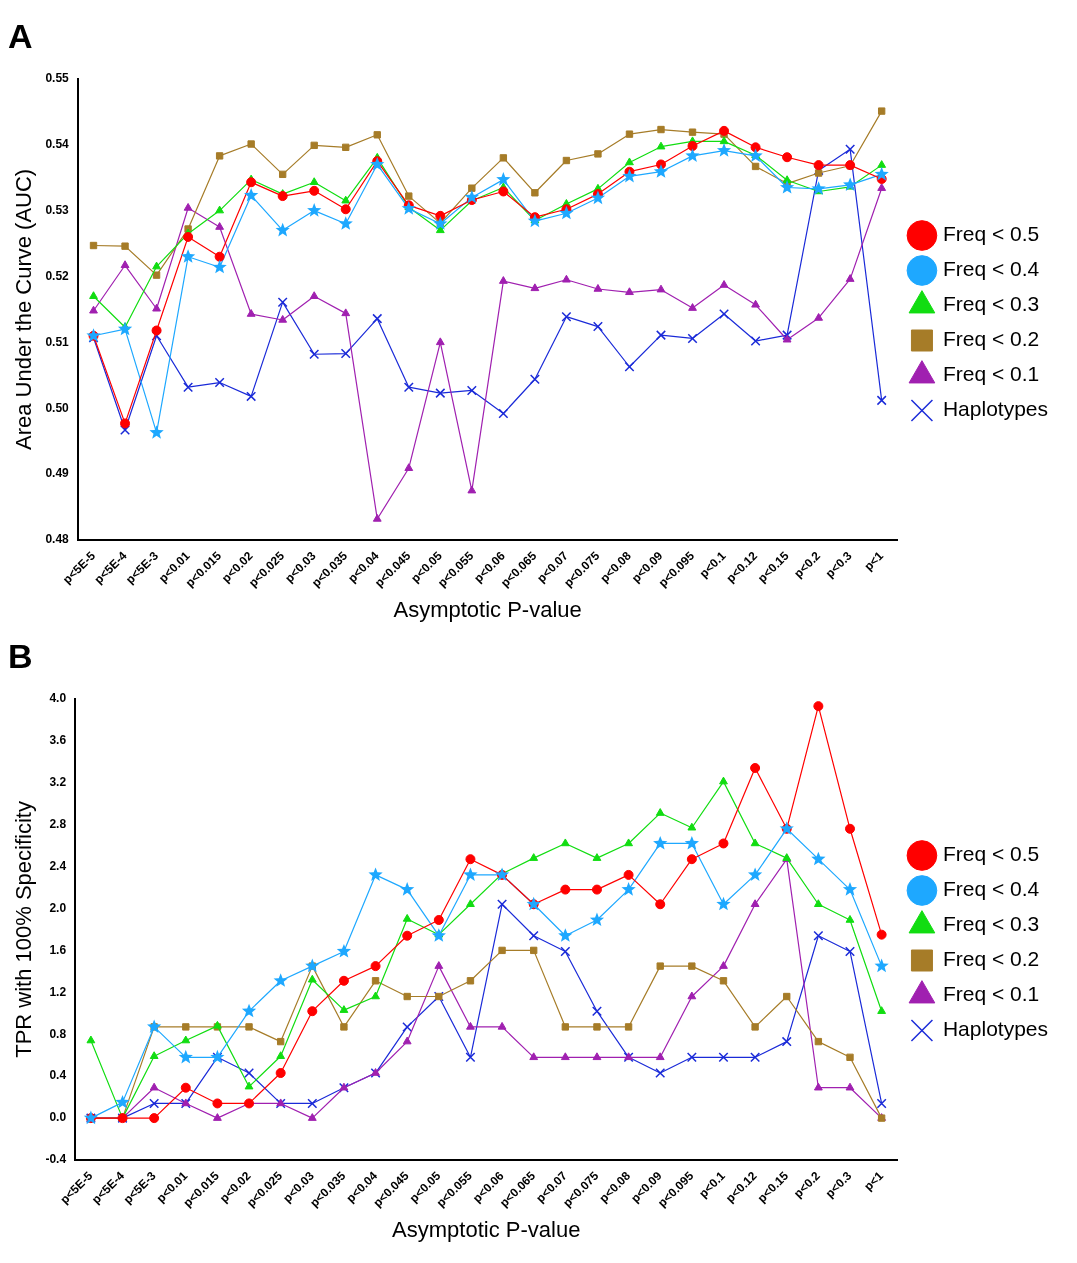 This screenshot has height=1263, width=1077. Describe the element at coordinates (58, 823) in the screenshot. I see `y-tick-label: 2.8` at that location.